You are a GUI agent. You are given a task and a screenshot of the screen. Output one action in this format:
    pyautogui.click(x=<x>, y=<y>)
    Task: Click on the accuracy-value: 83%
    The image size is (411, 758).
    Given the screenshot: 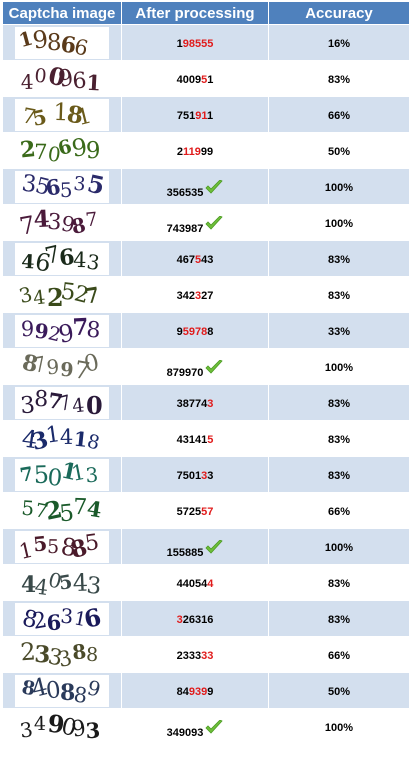 What is the action you would take?
    pyautogui.click(x=339, y=439)
    